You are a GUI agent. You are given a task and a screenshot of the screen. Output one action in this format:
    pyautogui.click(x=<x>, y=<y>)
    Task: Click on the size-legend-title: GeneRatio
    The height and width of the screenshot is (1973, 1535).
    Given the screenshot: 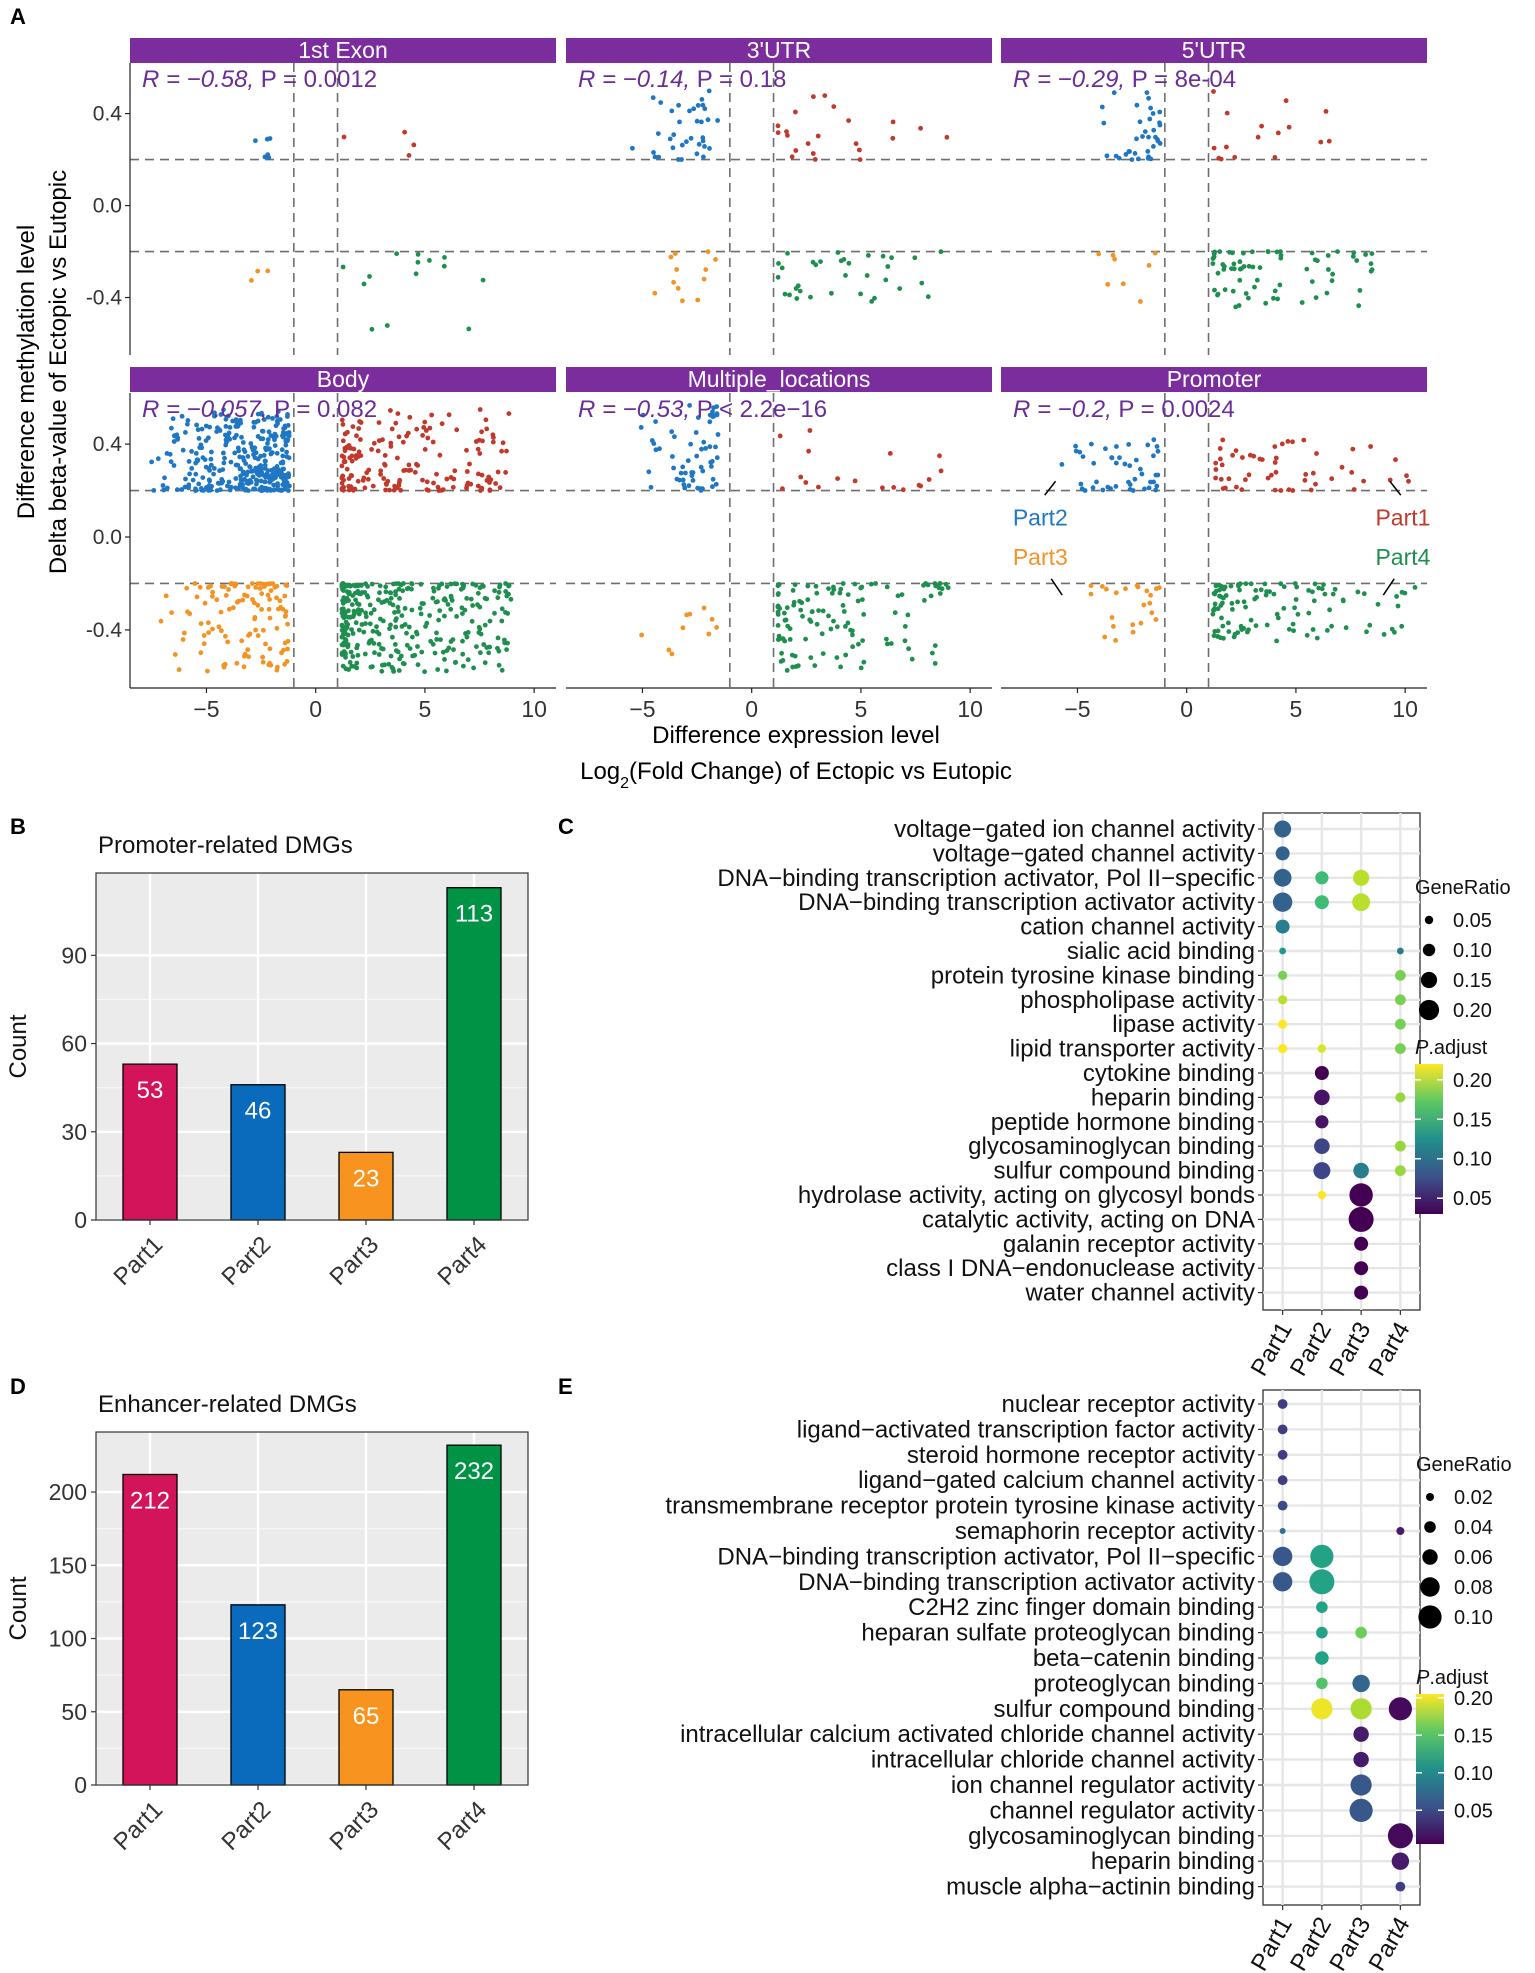 What is the action you would take?
    pyautogui.click(x=1463, y=888)
    